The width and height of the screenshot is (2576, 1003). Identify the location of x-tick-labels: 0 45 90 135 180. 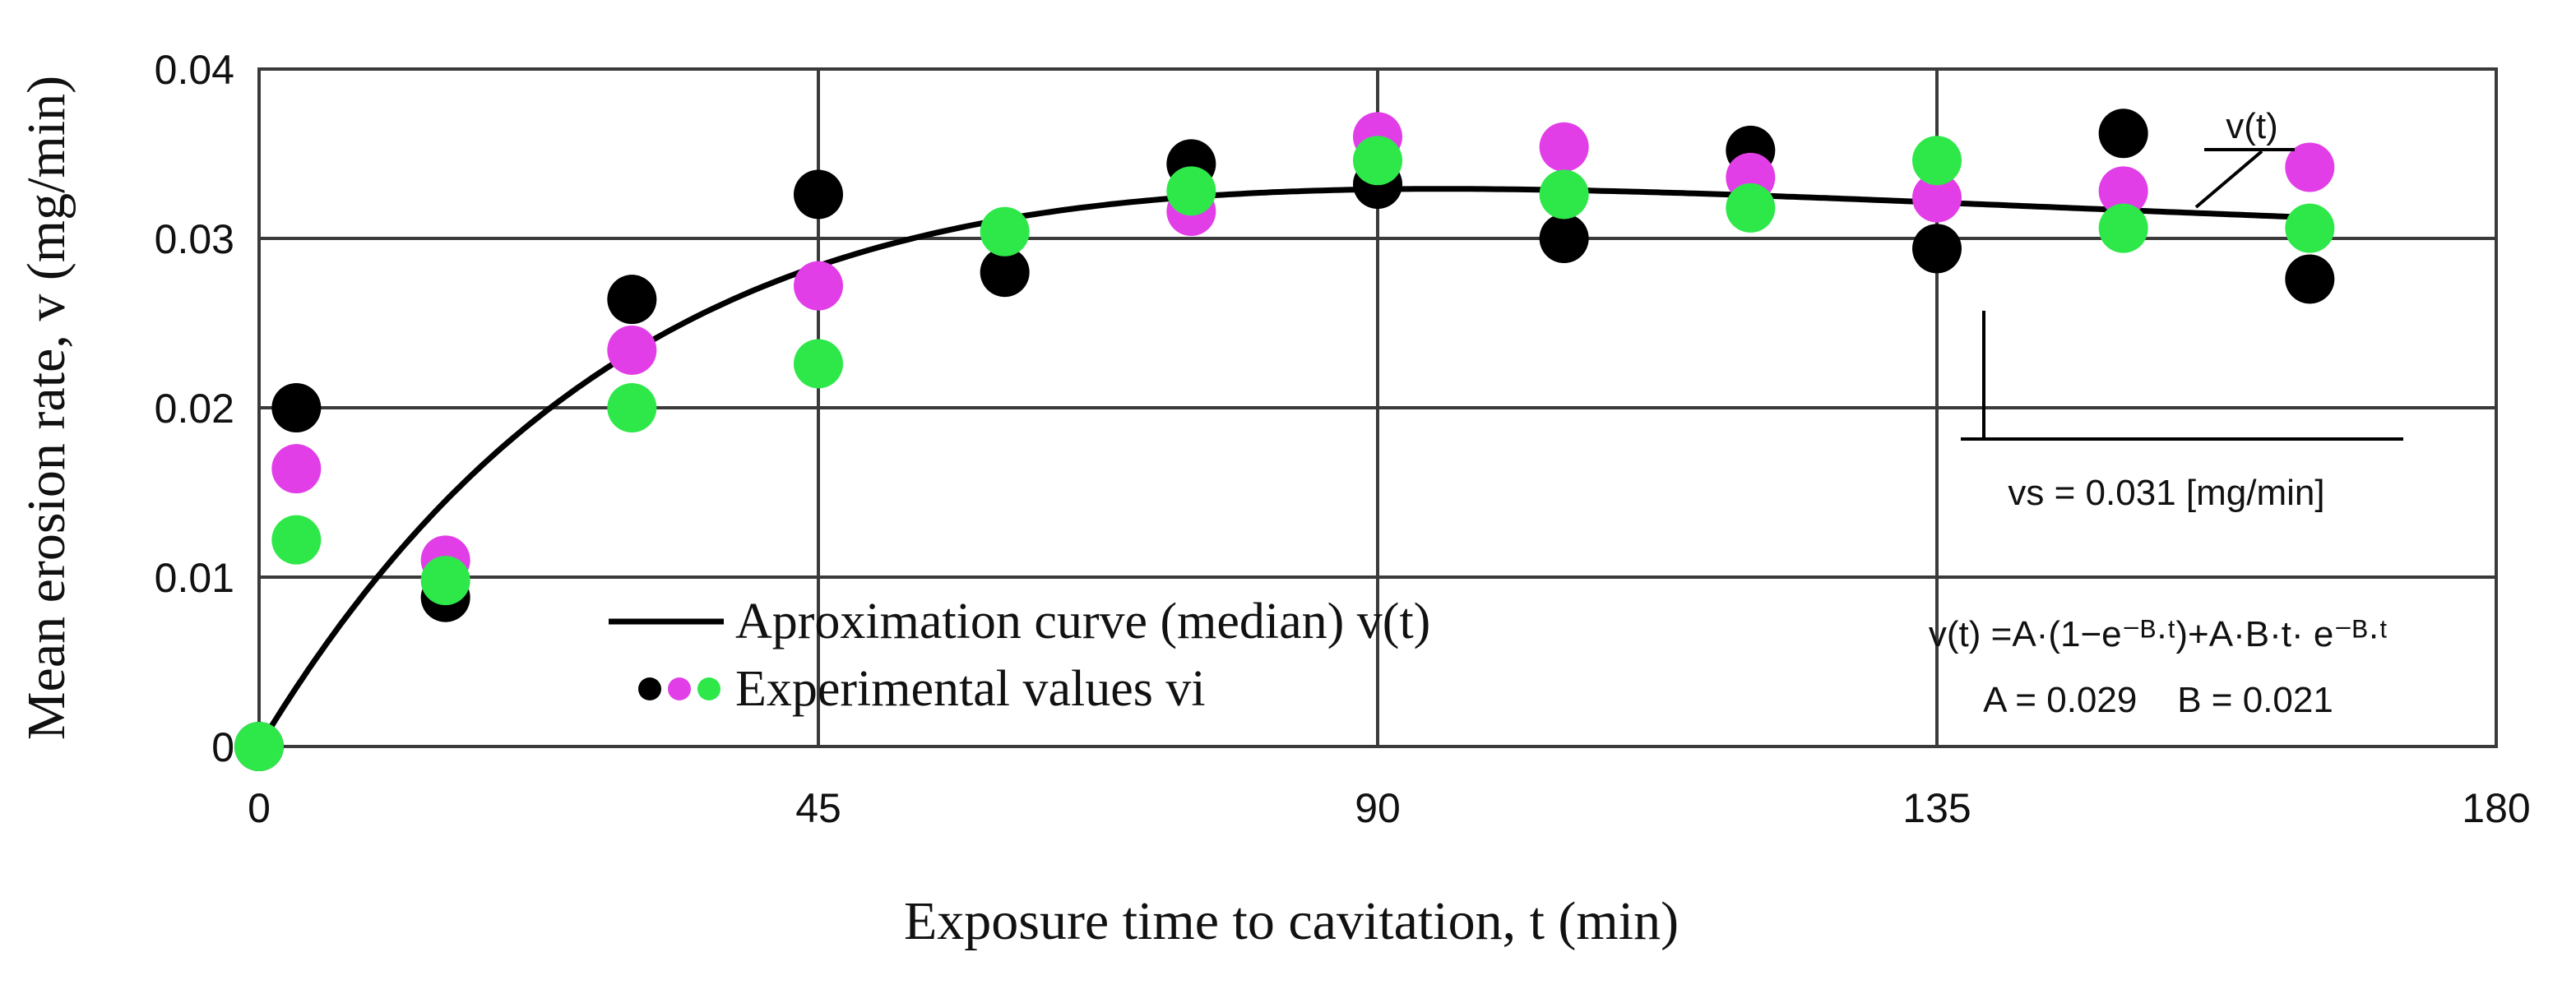
(1389, 808).